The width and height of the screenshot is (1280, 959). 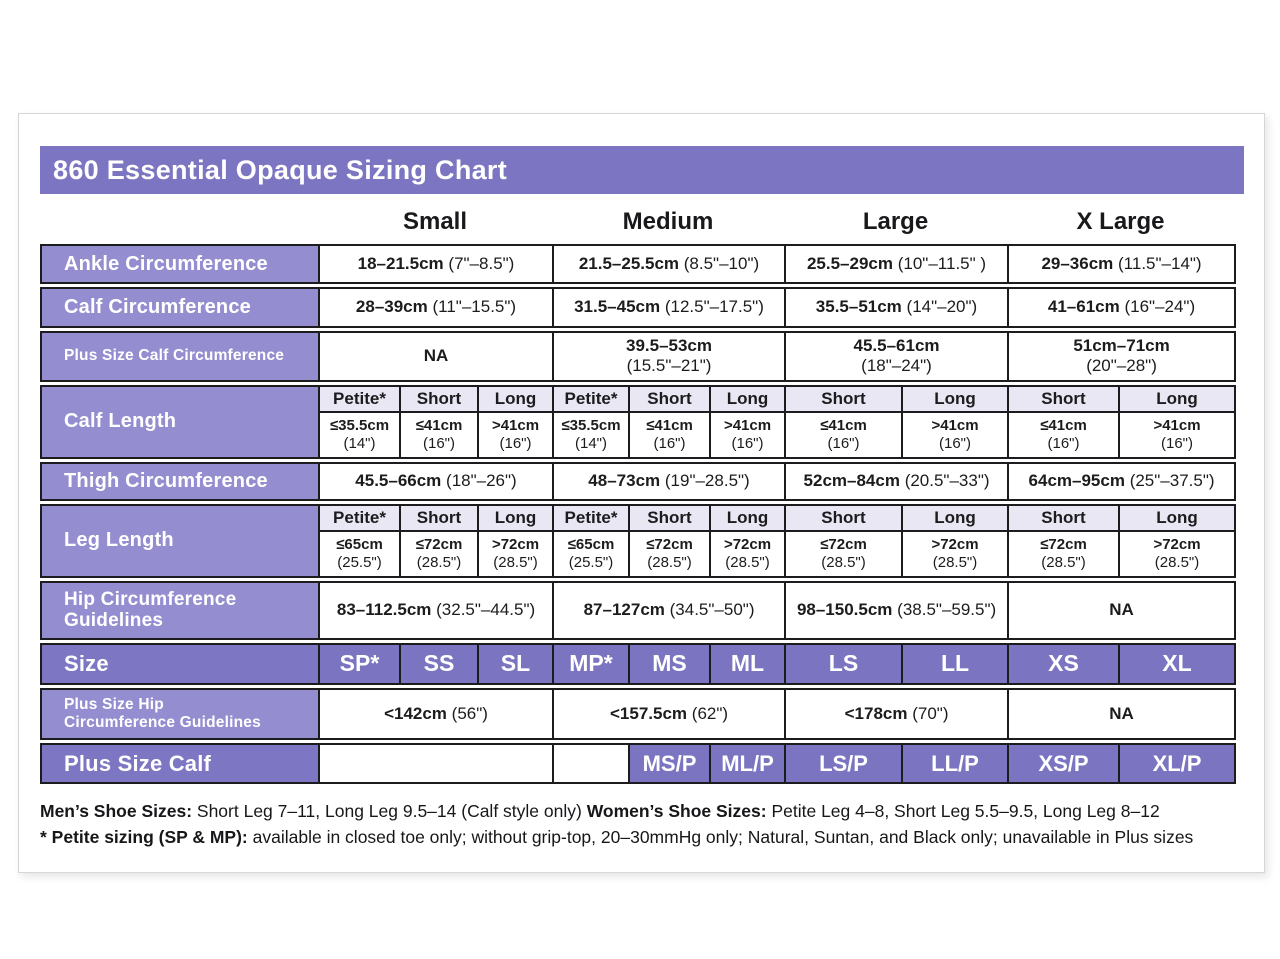 I want to click on petite-sizing-label: * Petite sizing (SP & MP):, so click(x=144, y=837).